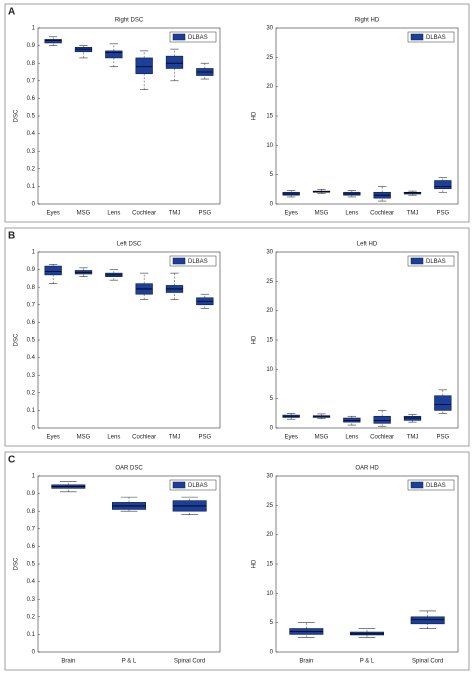 This screenshot has height=674, width=474. Describe the element at coordinates (129, 469) in the screenshot. I see `chart-title: OAR DSC` at that location.